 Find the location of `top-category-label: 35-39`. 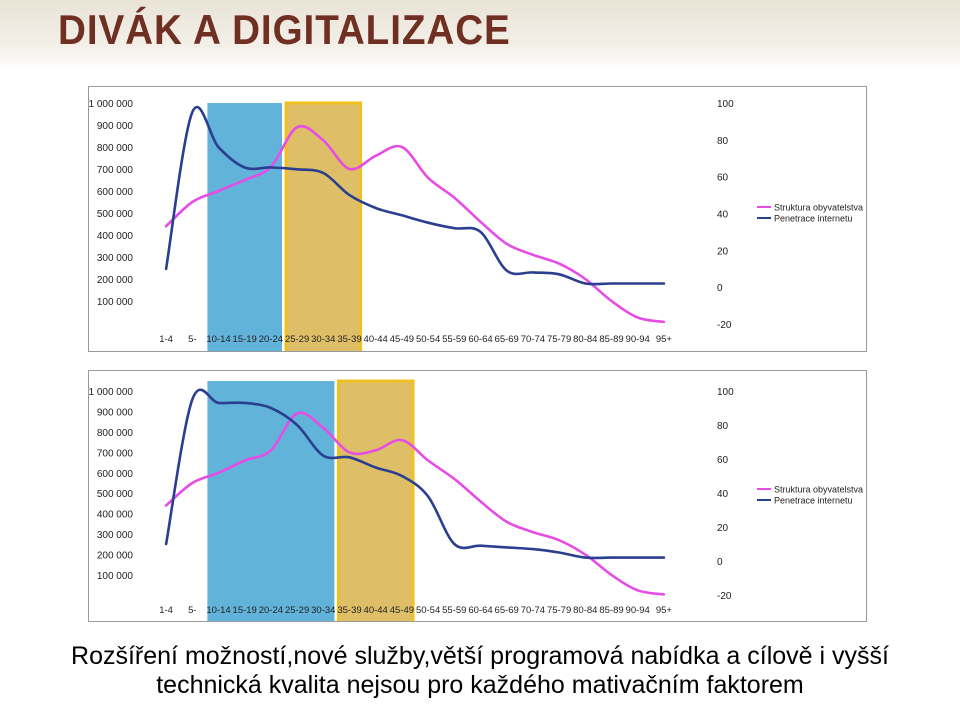

top-category-label: 35-39 is located at coordinates (349, 339).